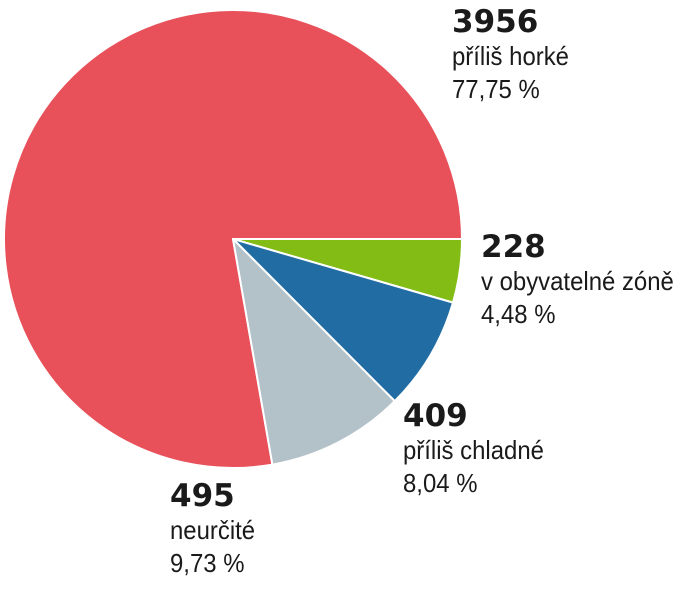 The height and width of the screenshot is (591, 690). I want to click on slice-value-habitable-zone: 228, so click(513, 247).